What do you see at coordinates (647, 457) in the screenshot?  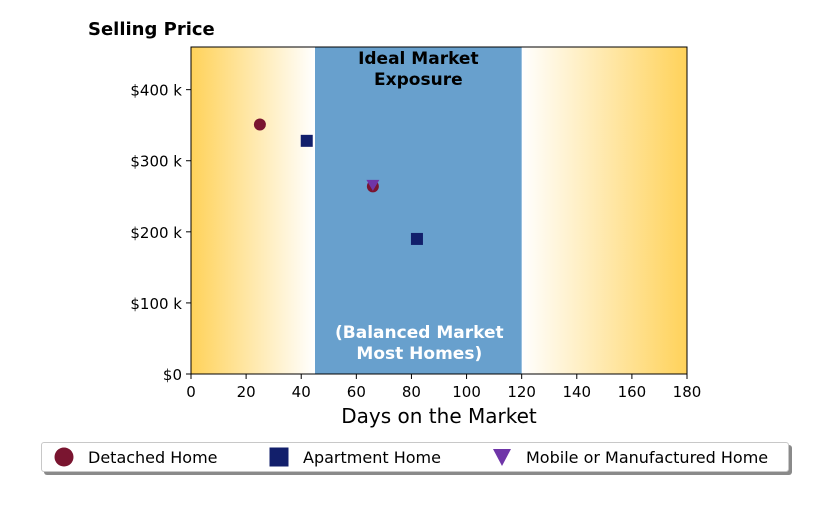 I see `legend-label: Mobile or Manufactured Home` at bounding box center [647, 457].